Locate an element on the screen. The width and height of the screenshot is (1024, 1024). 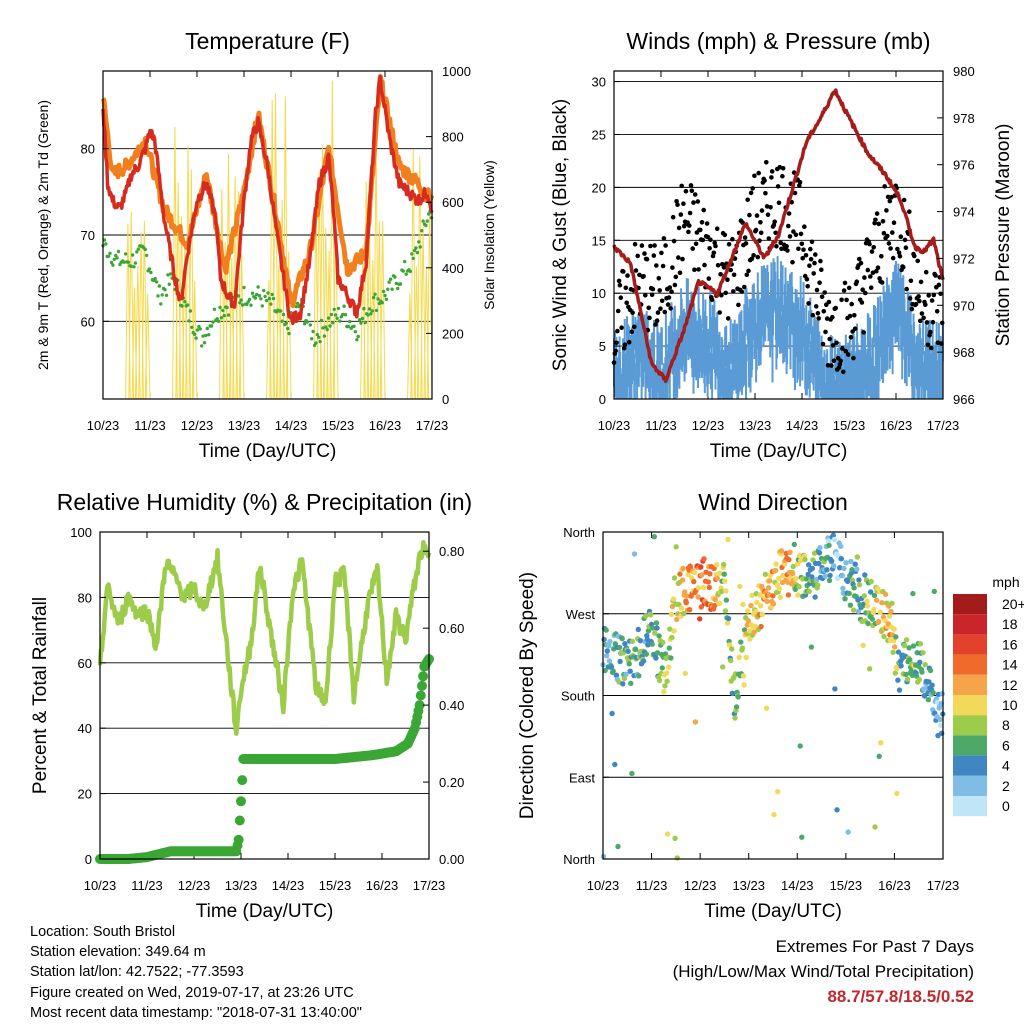
y2-tick-label: 0.20 is located at coordinates (451, 782).